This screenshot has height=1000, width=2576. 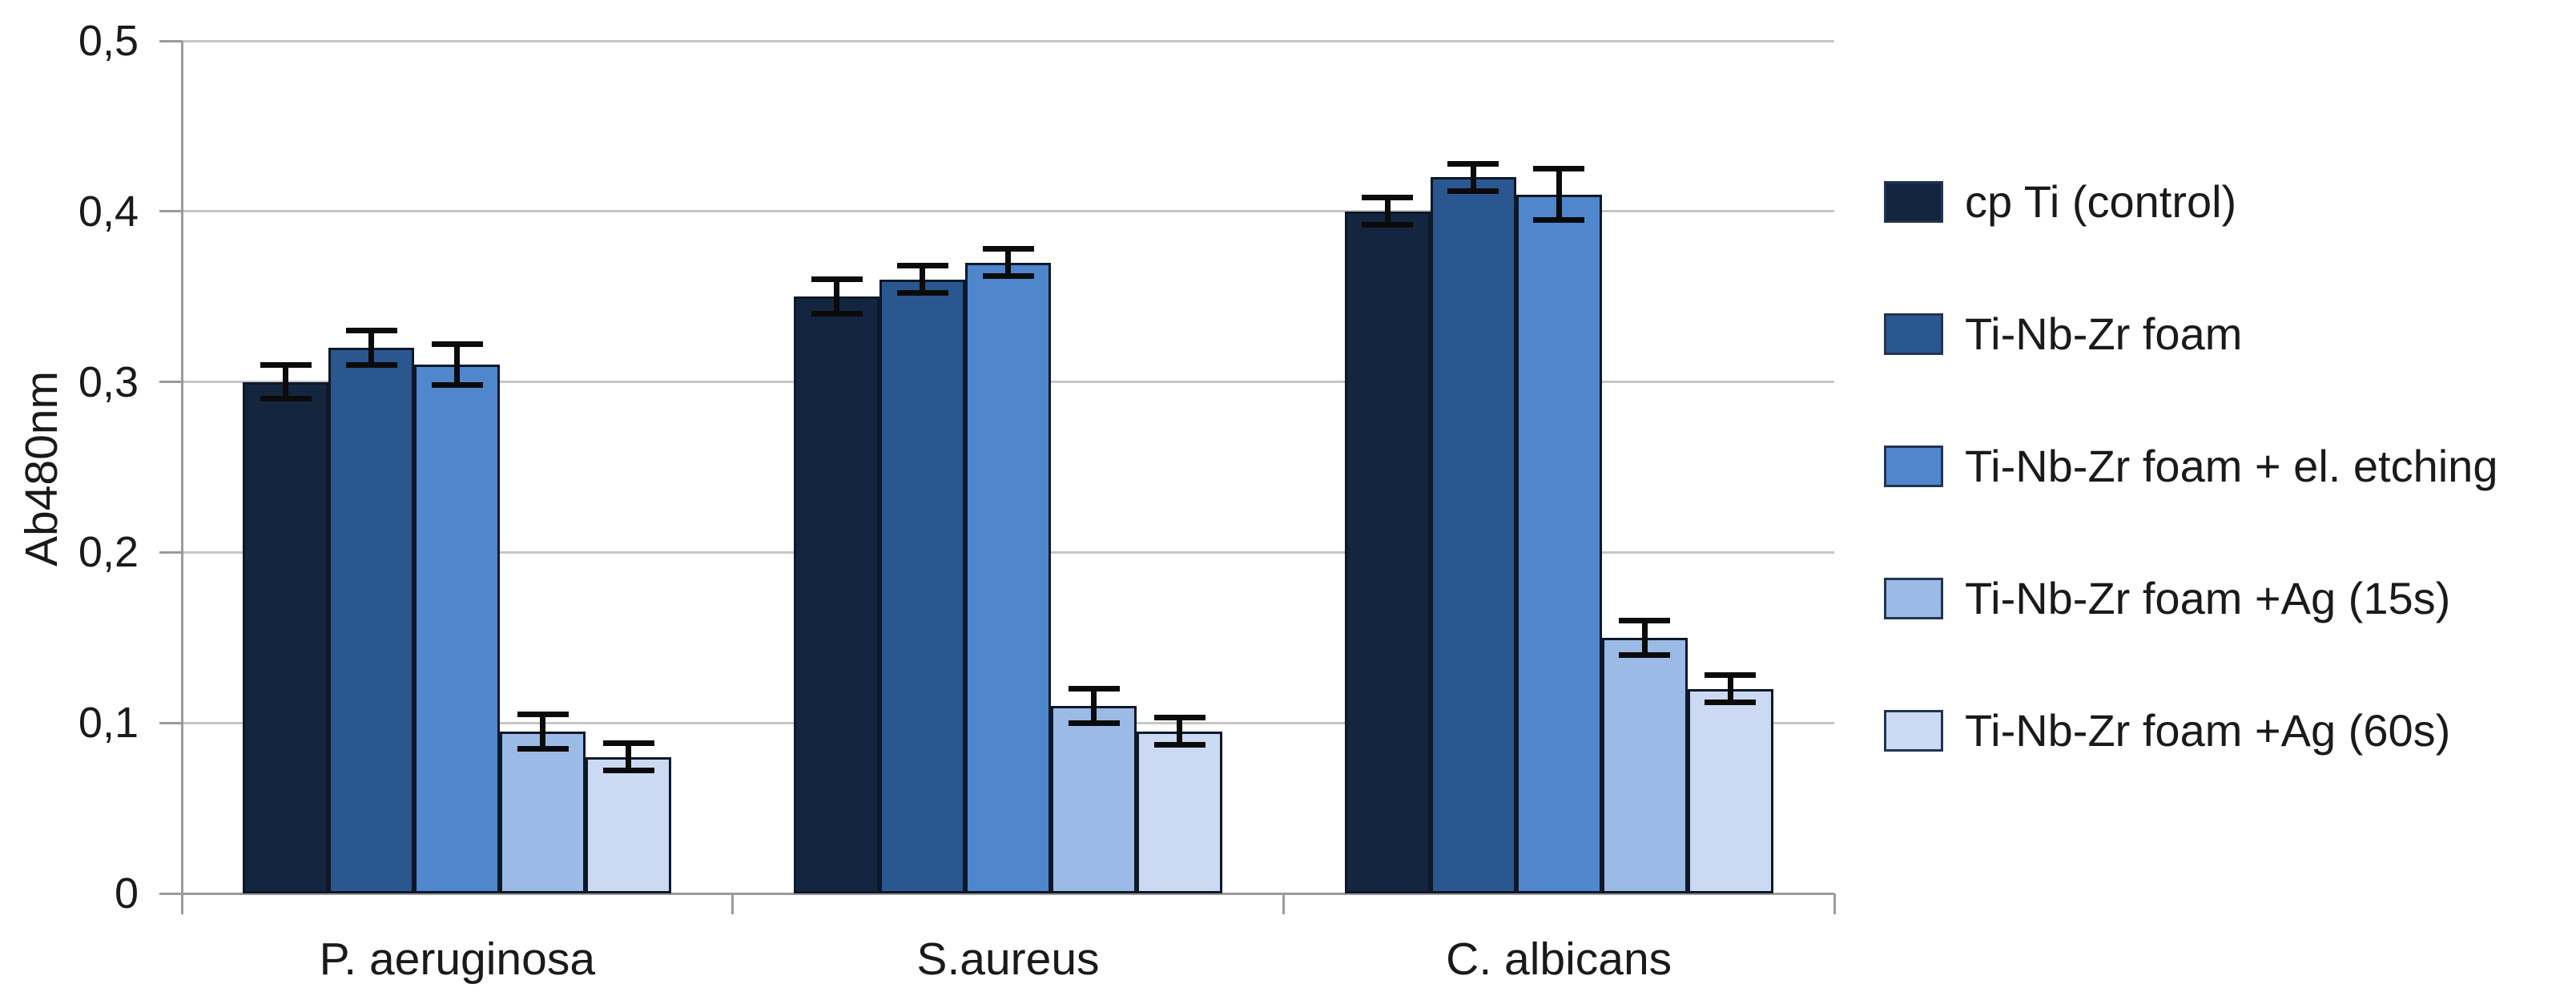 I want to click on y-axis-line, so click(x=181, y=477).